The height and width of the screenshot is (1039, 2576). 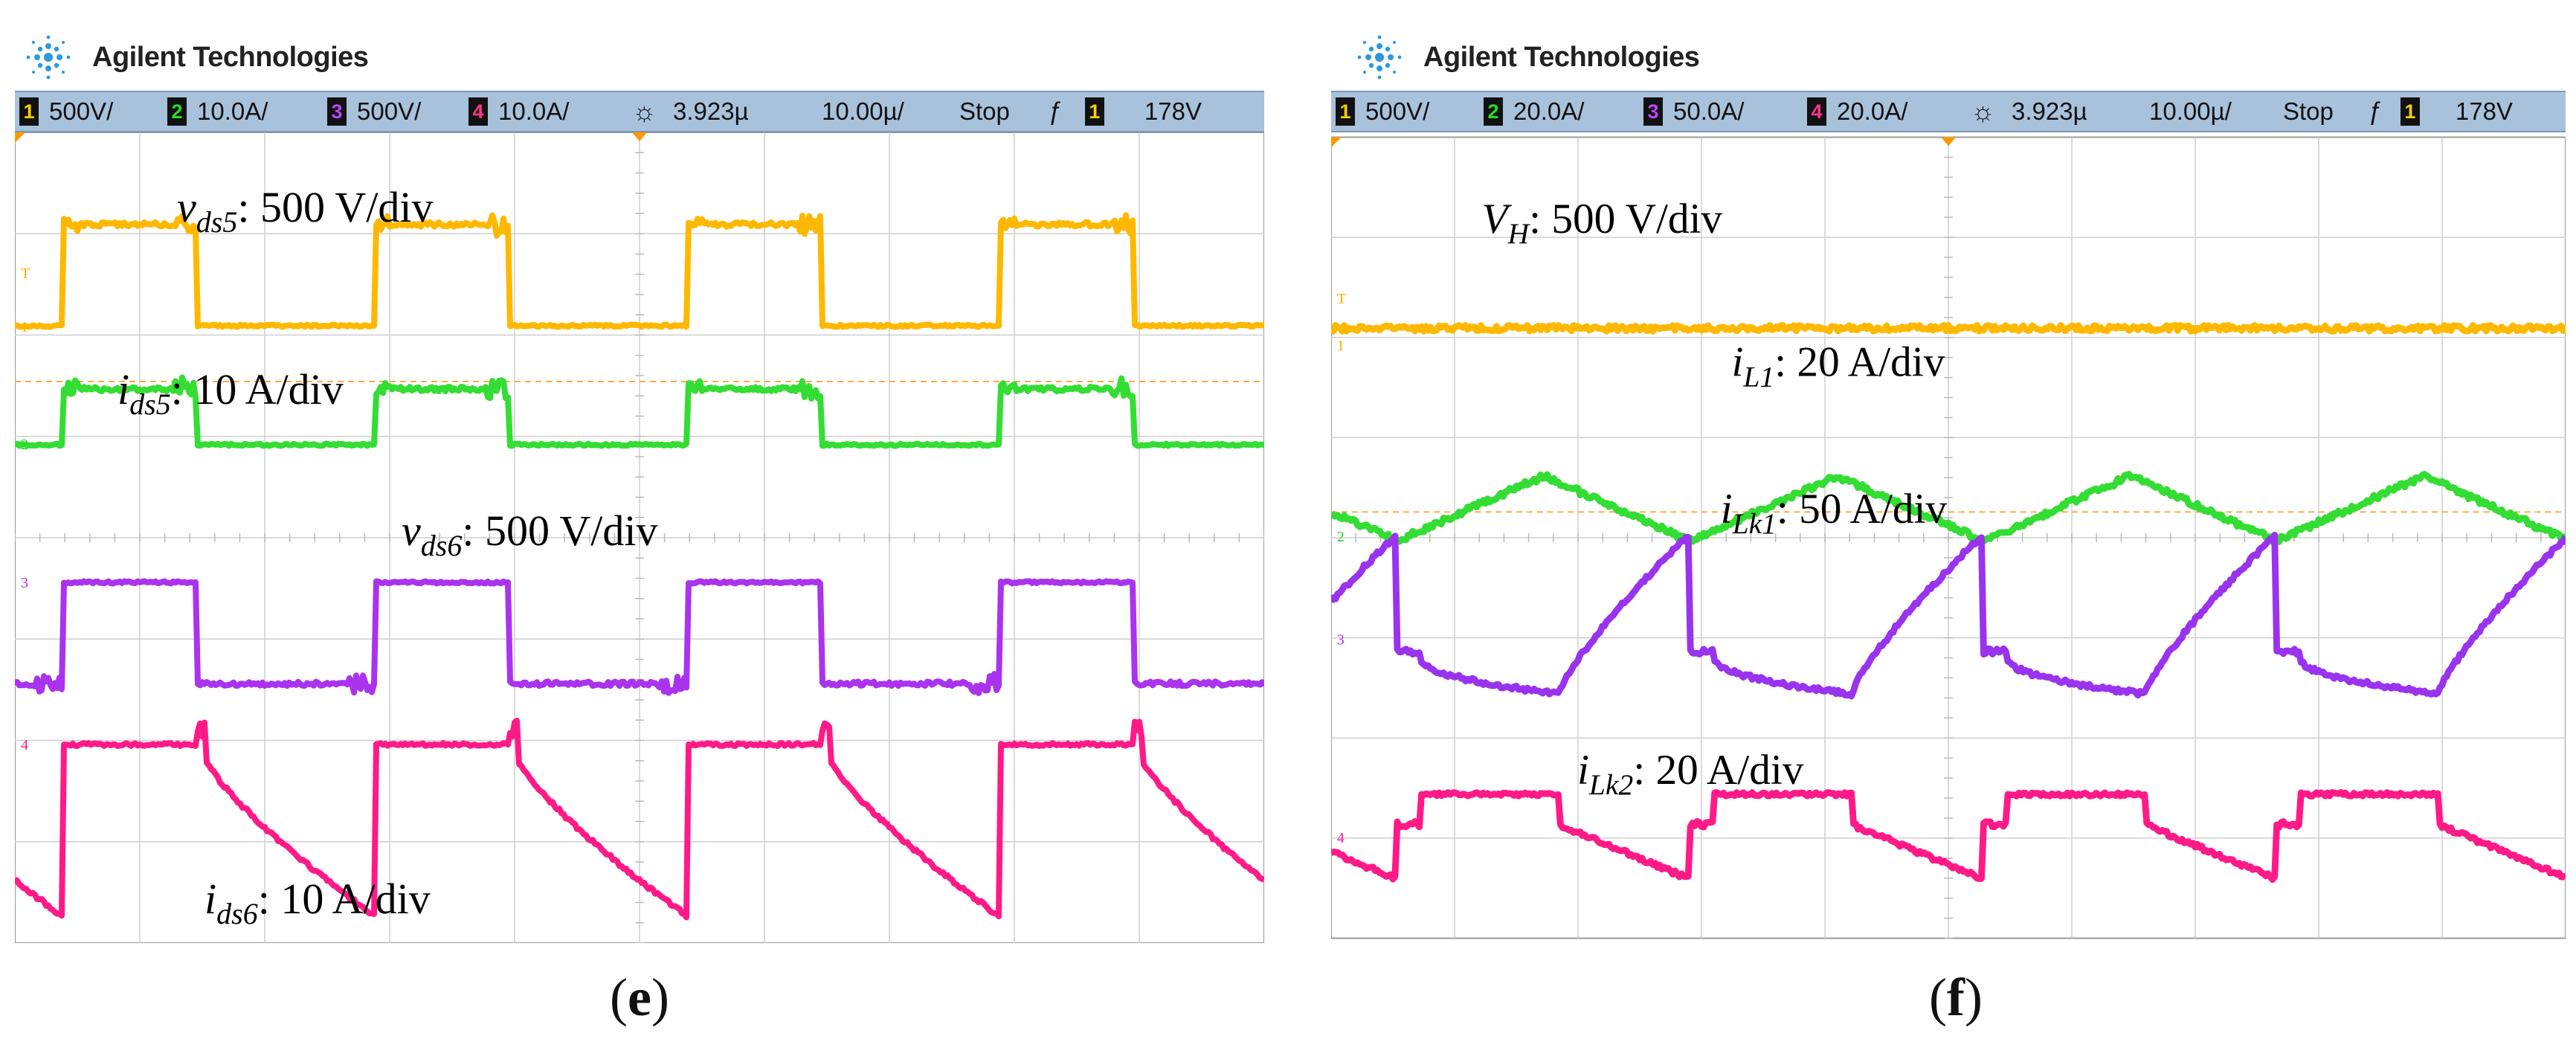 What do you see at coordinates (1857, 112) in the screenshot?
I see `ch4-scale: 4 20.0A/` at bounding box center [1857, 112].